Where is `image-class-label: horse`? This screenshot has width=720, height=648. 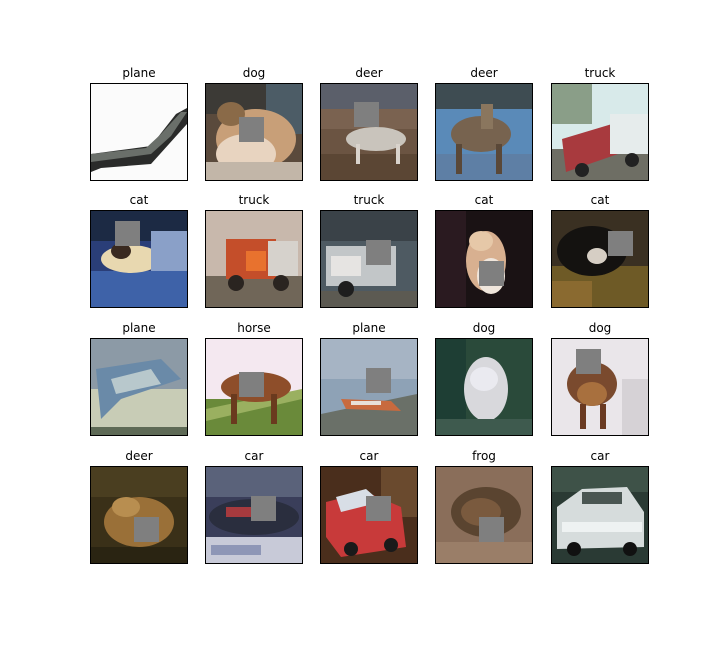 image-class-label: horse is located at coordinates (254, 328).